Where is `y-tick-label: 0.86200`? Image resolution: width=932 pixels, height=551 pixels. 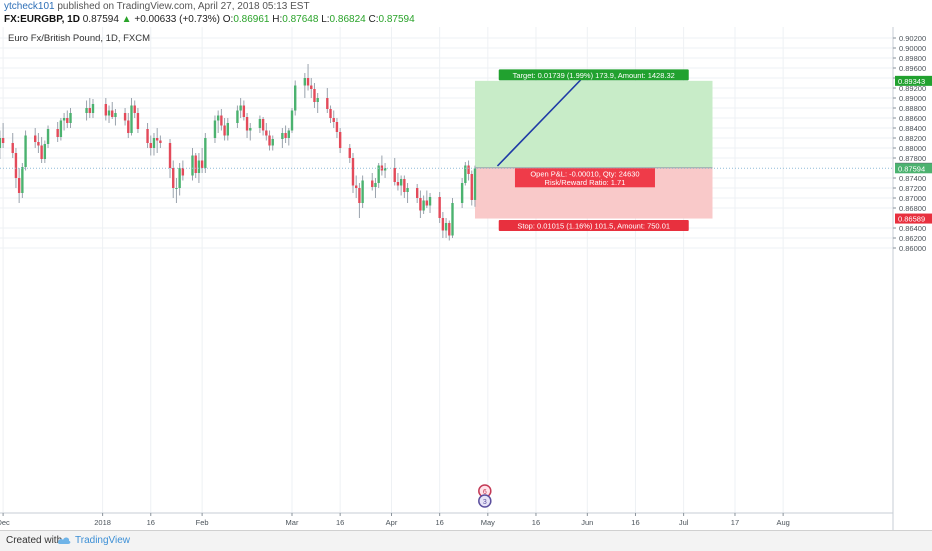
y-tick-label: 0.86200 is located at coordinates (912, 238).